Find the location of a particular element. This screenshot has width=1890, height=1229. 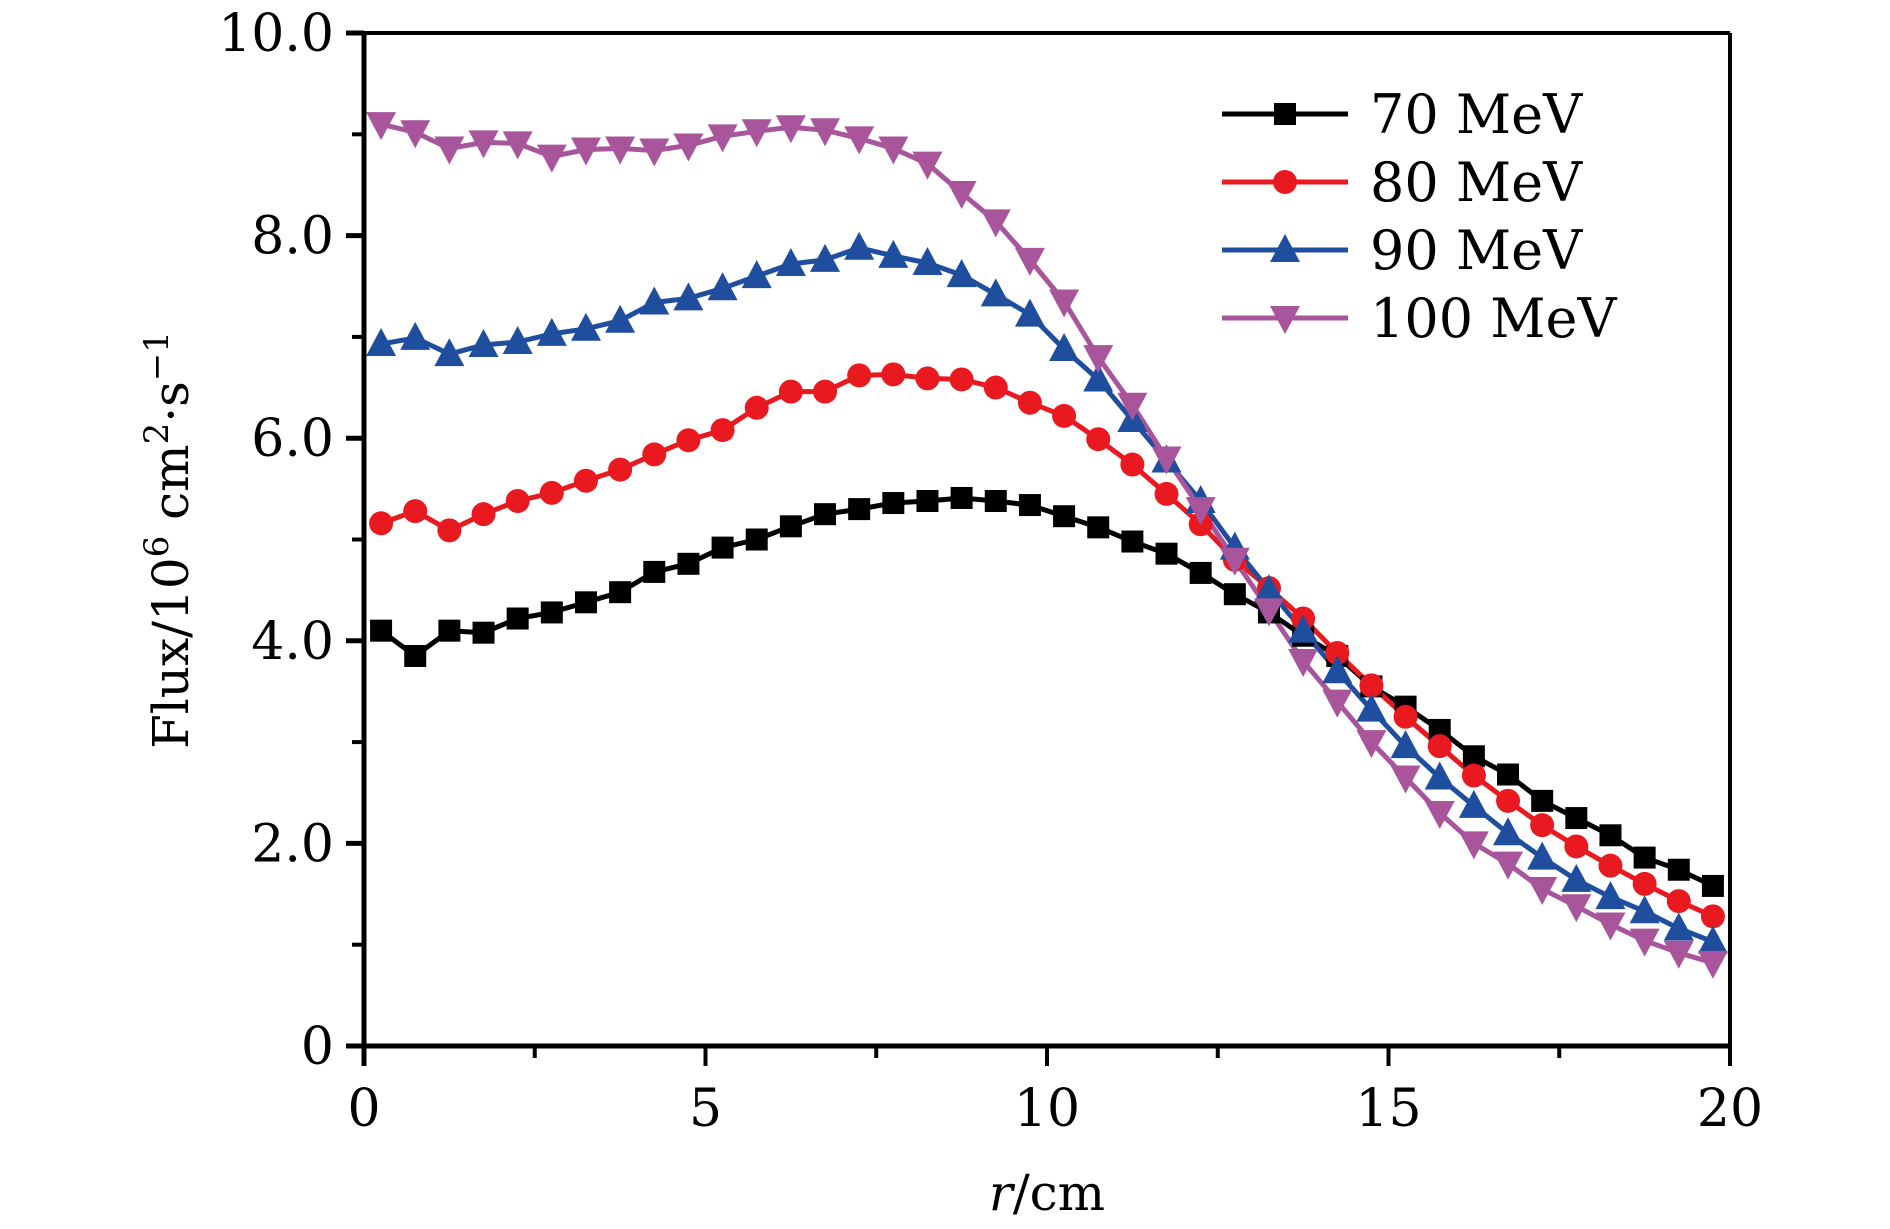

x-tick-label: 10 is located at coordinates (1047, 1109).